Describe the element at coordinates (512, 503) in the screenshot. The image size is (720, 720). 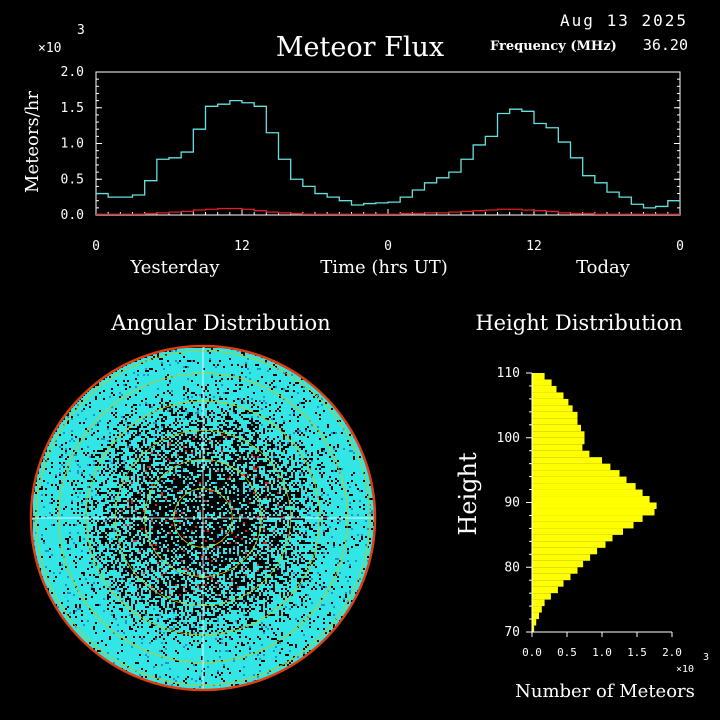
I see `height-y-tick-label: 90` at that location.